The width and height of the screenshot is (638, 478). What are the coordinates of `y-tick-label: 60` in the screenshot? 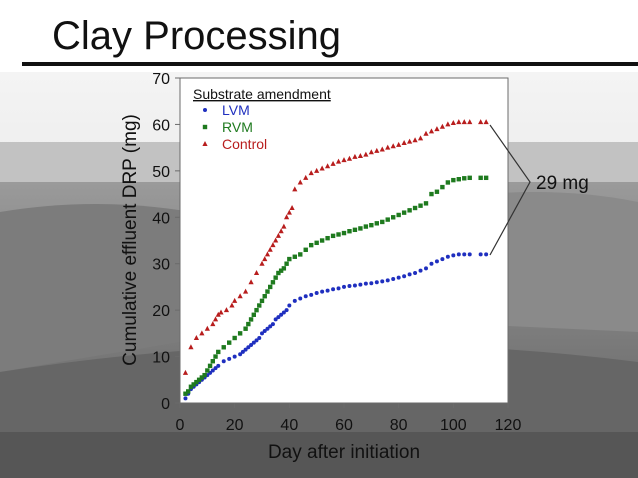 It's located at (161, 125).